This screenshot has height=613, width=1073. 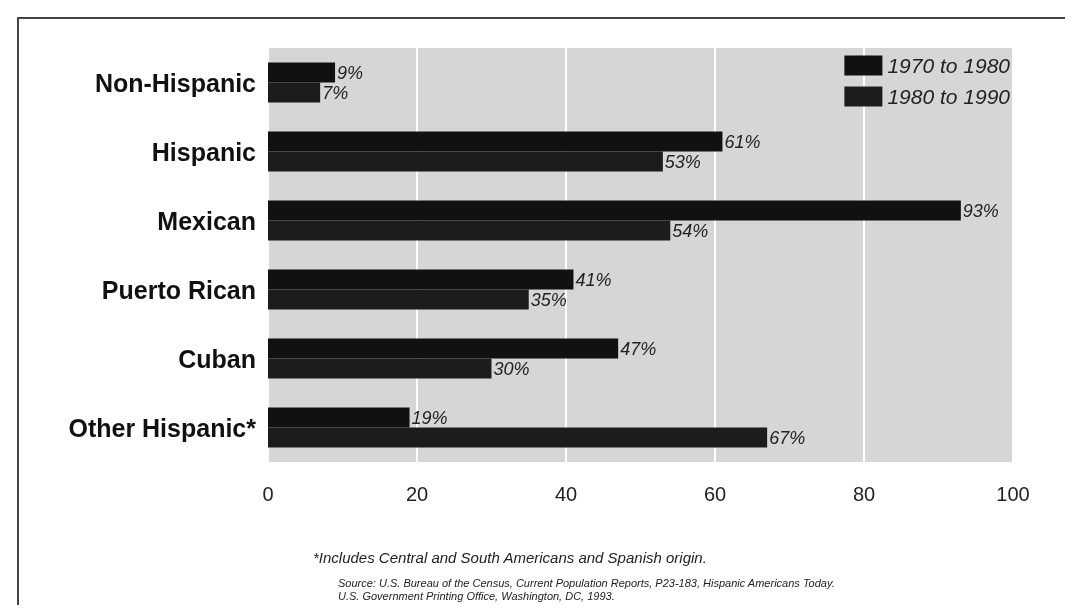 I want to click on source-note: Source: U.S. Bureau of the Census, Current Population Reports, P23-183, Hispanic Americans Today. U.S. Government Printing Office, Washington, DC, 1993., so click(x=586, y=589).